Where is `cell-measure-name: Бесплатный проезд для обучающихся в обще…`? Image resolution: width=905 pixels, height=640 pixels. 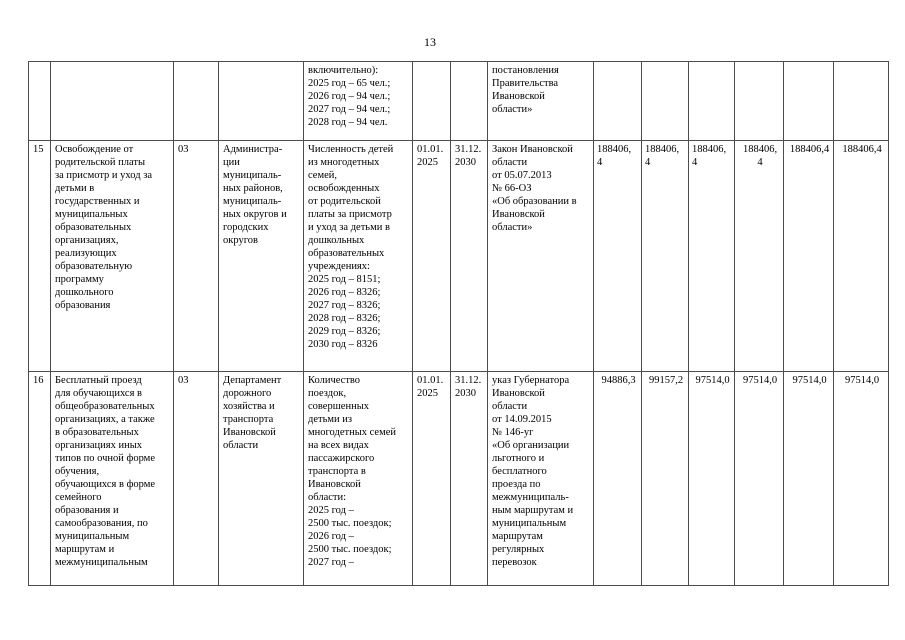 cell-measure-name: Бесплатный проезд для обучающихся в обще… is located at coordinates (112, 478).